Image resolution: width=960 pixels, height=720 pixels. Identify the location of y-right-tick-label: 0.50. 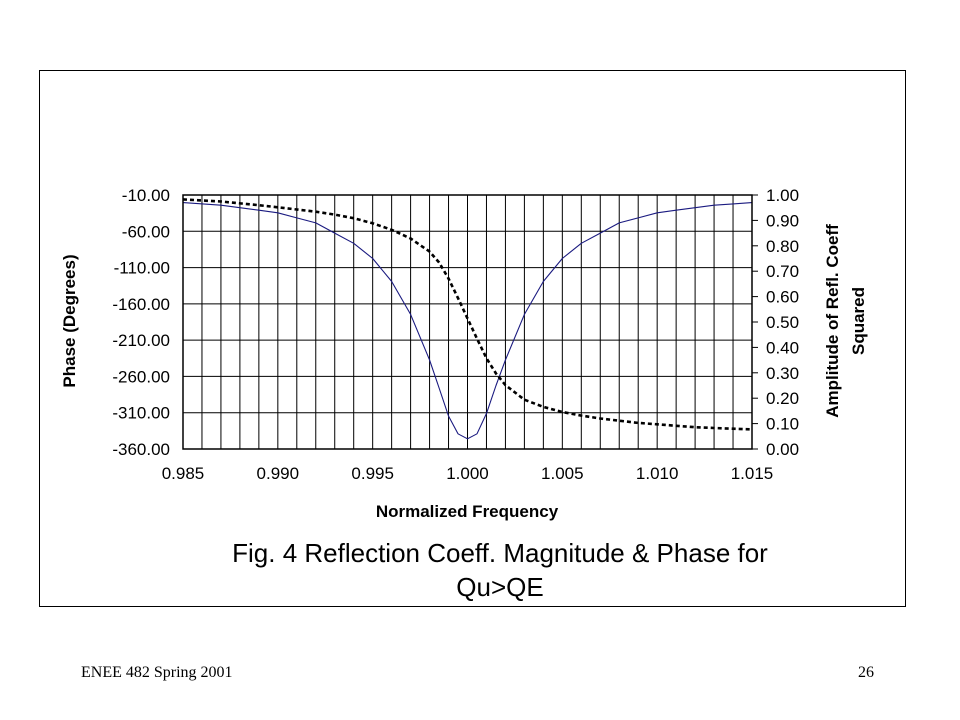
(782, 322).